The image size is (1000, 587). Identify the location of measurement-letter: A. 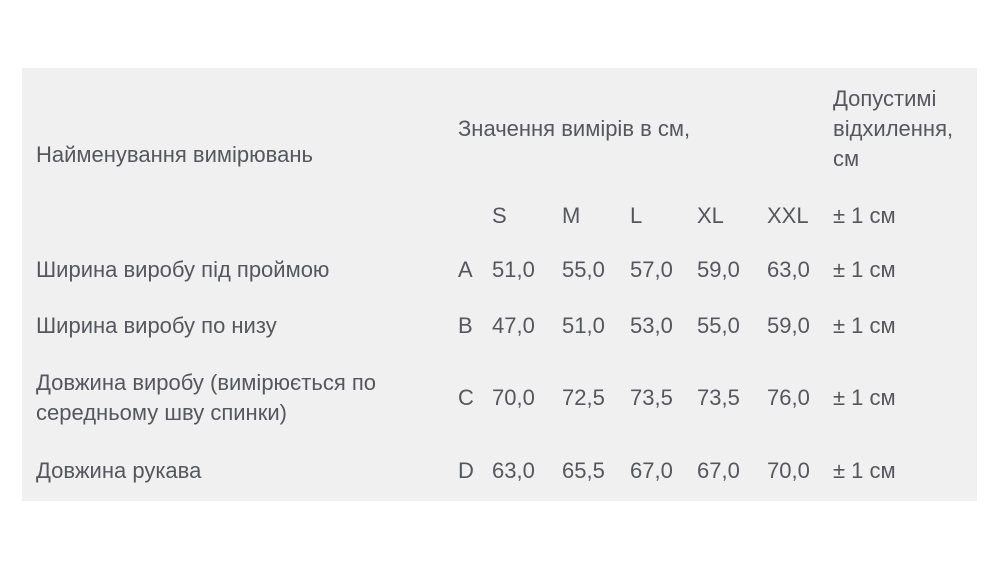
(465, 270).